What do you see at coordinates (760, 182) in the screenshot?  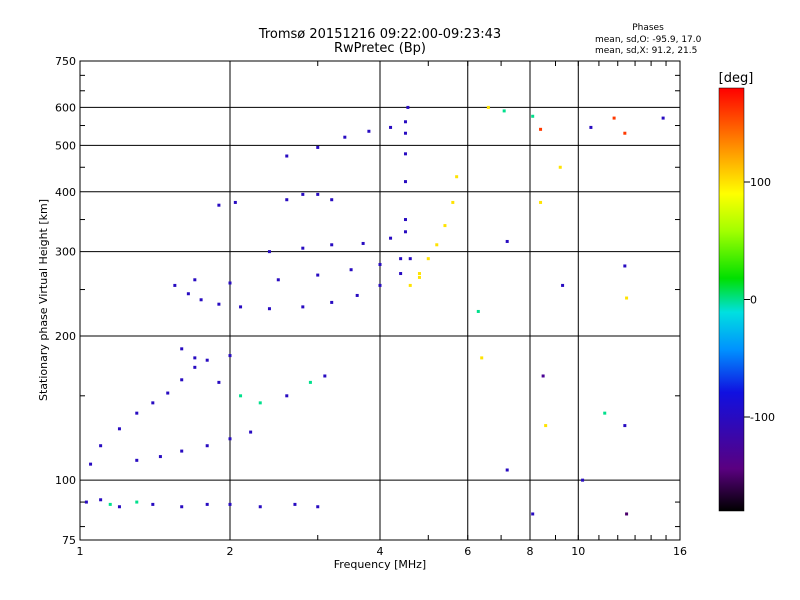 I see `colorbar-tick-label: 100` at bounding box center [760, 182].